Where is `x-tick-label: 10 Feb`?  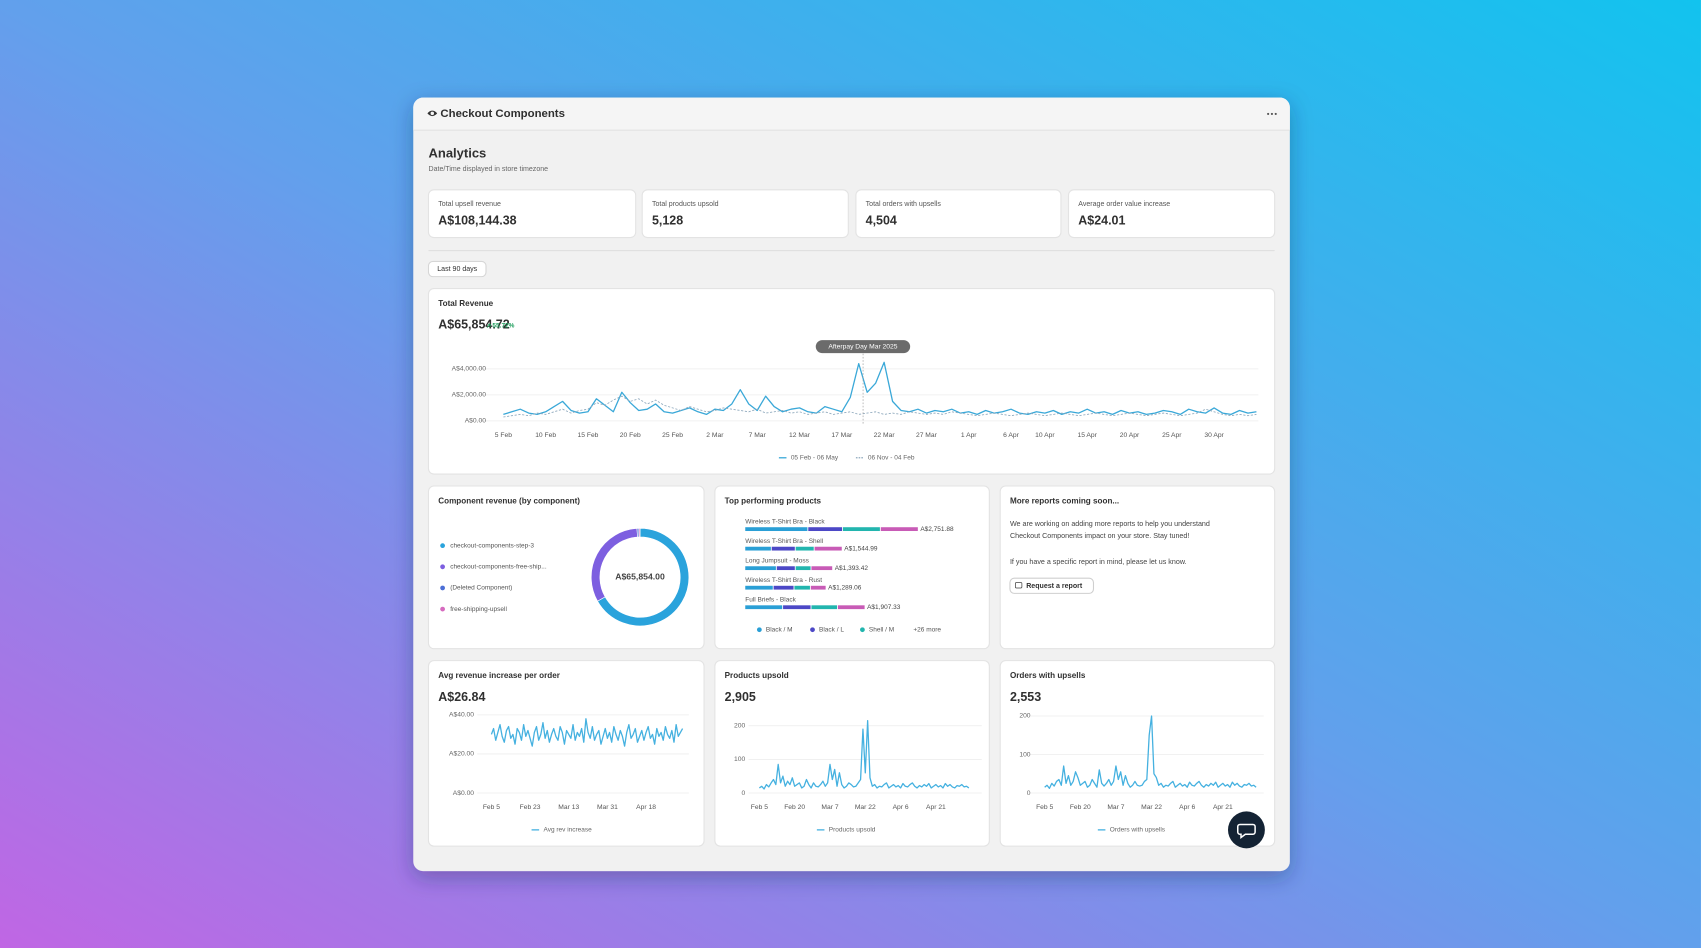
x-tick-label: 10 Feb is located at coordinates (545, 435).